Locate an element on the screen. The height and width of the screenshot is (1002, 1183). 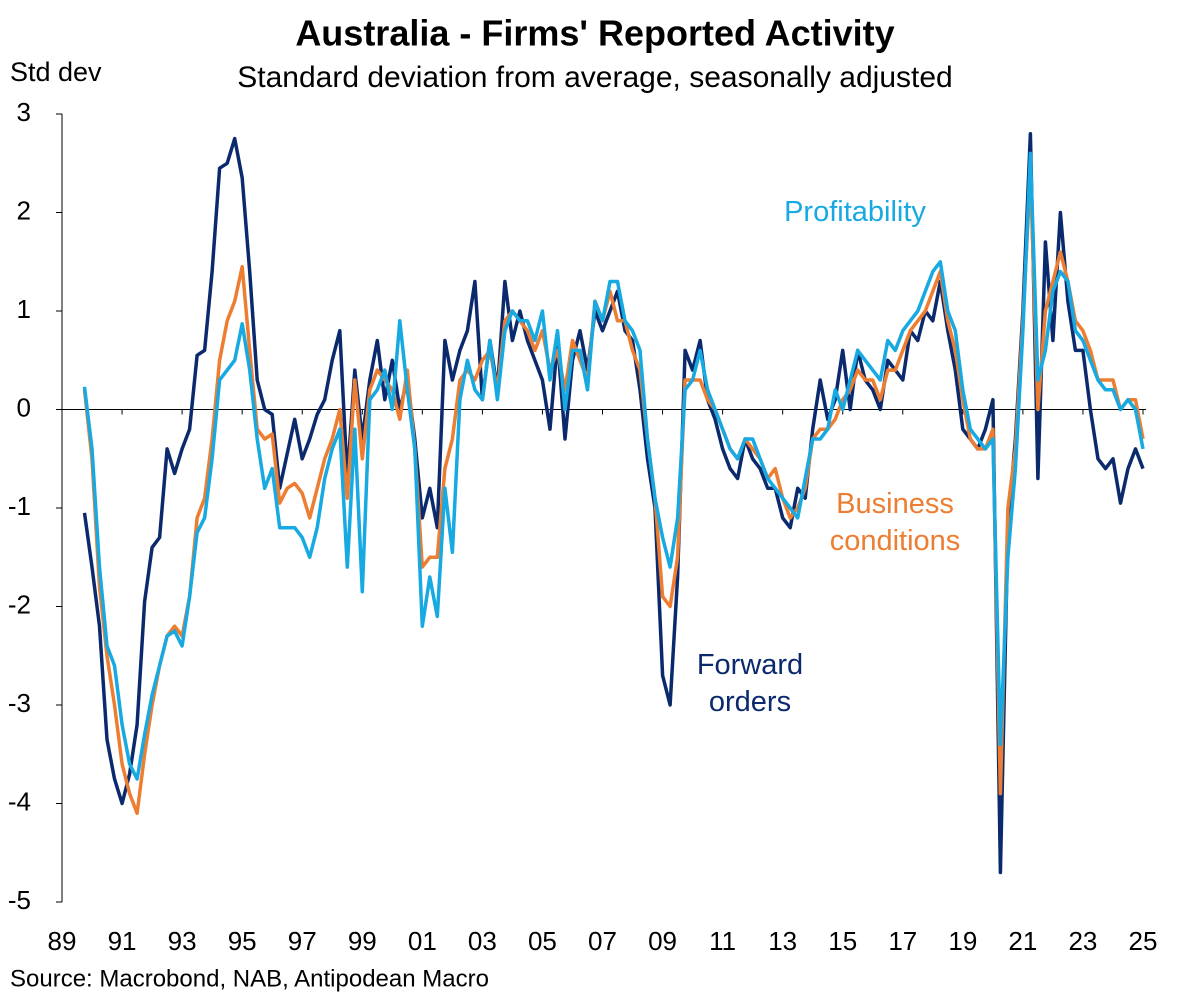
x-tick-label: 15 is located at coordinates (842, 941).